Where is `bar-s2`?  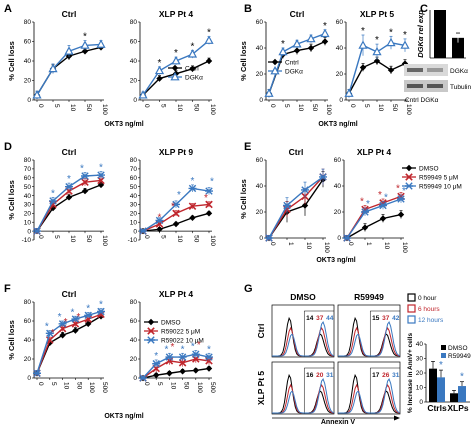
bar-s2 is located at coordinates (462, 394).